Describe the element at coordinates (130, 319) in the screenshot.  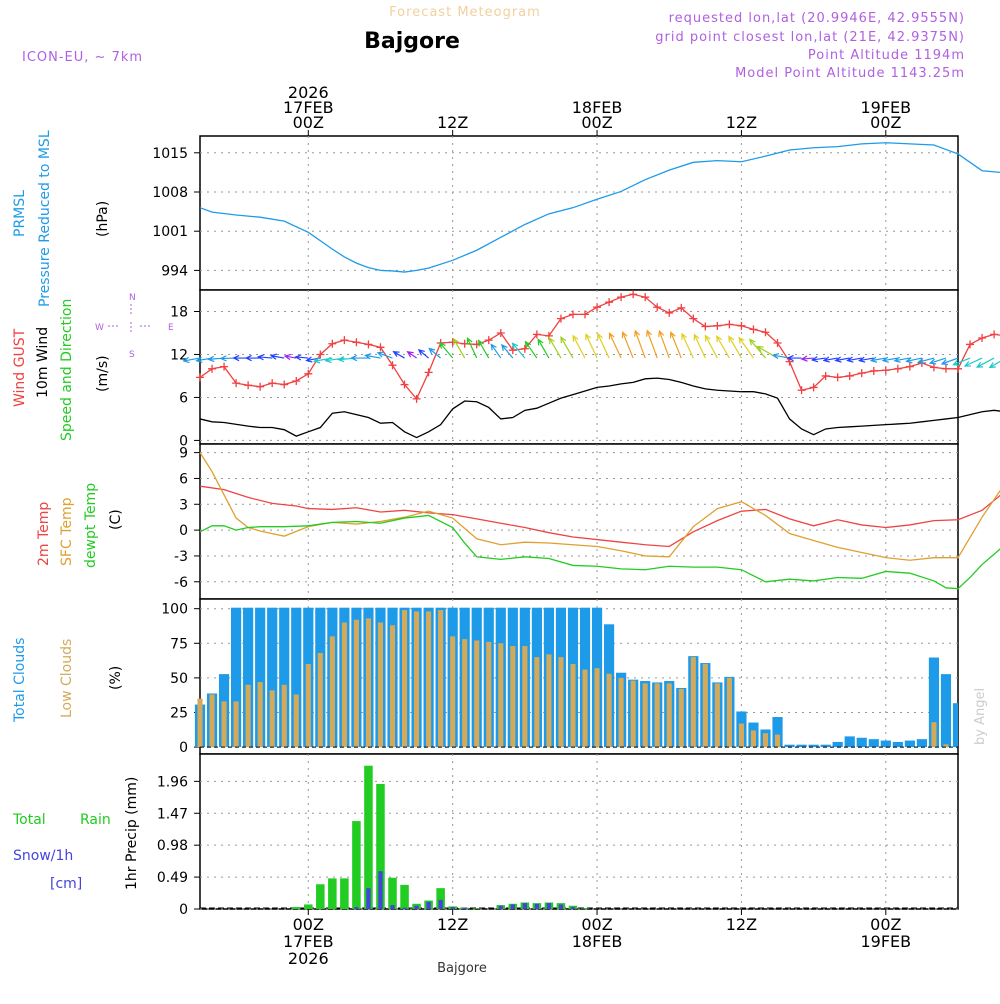
I see `compass-lines` at that location.